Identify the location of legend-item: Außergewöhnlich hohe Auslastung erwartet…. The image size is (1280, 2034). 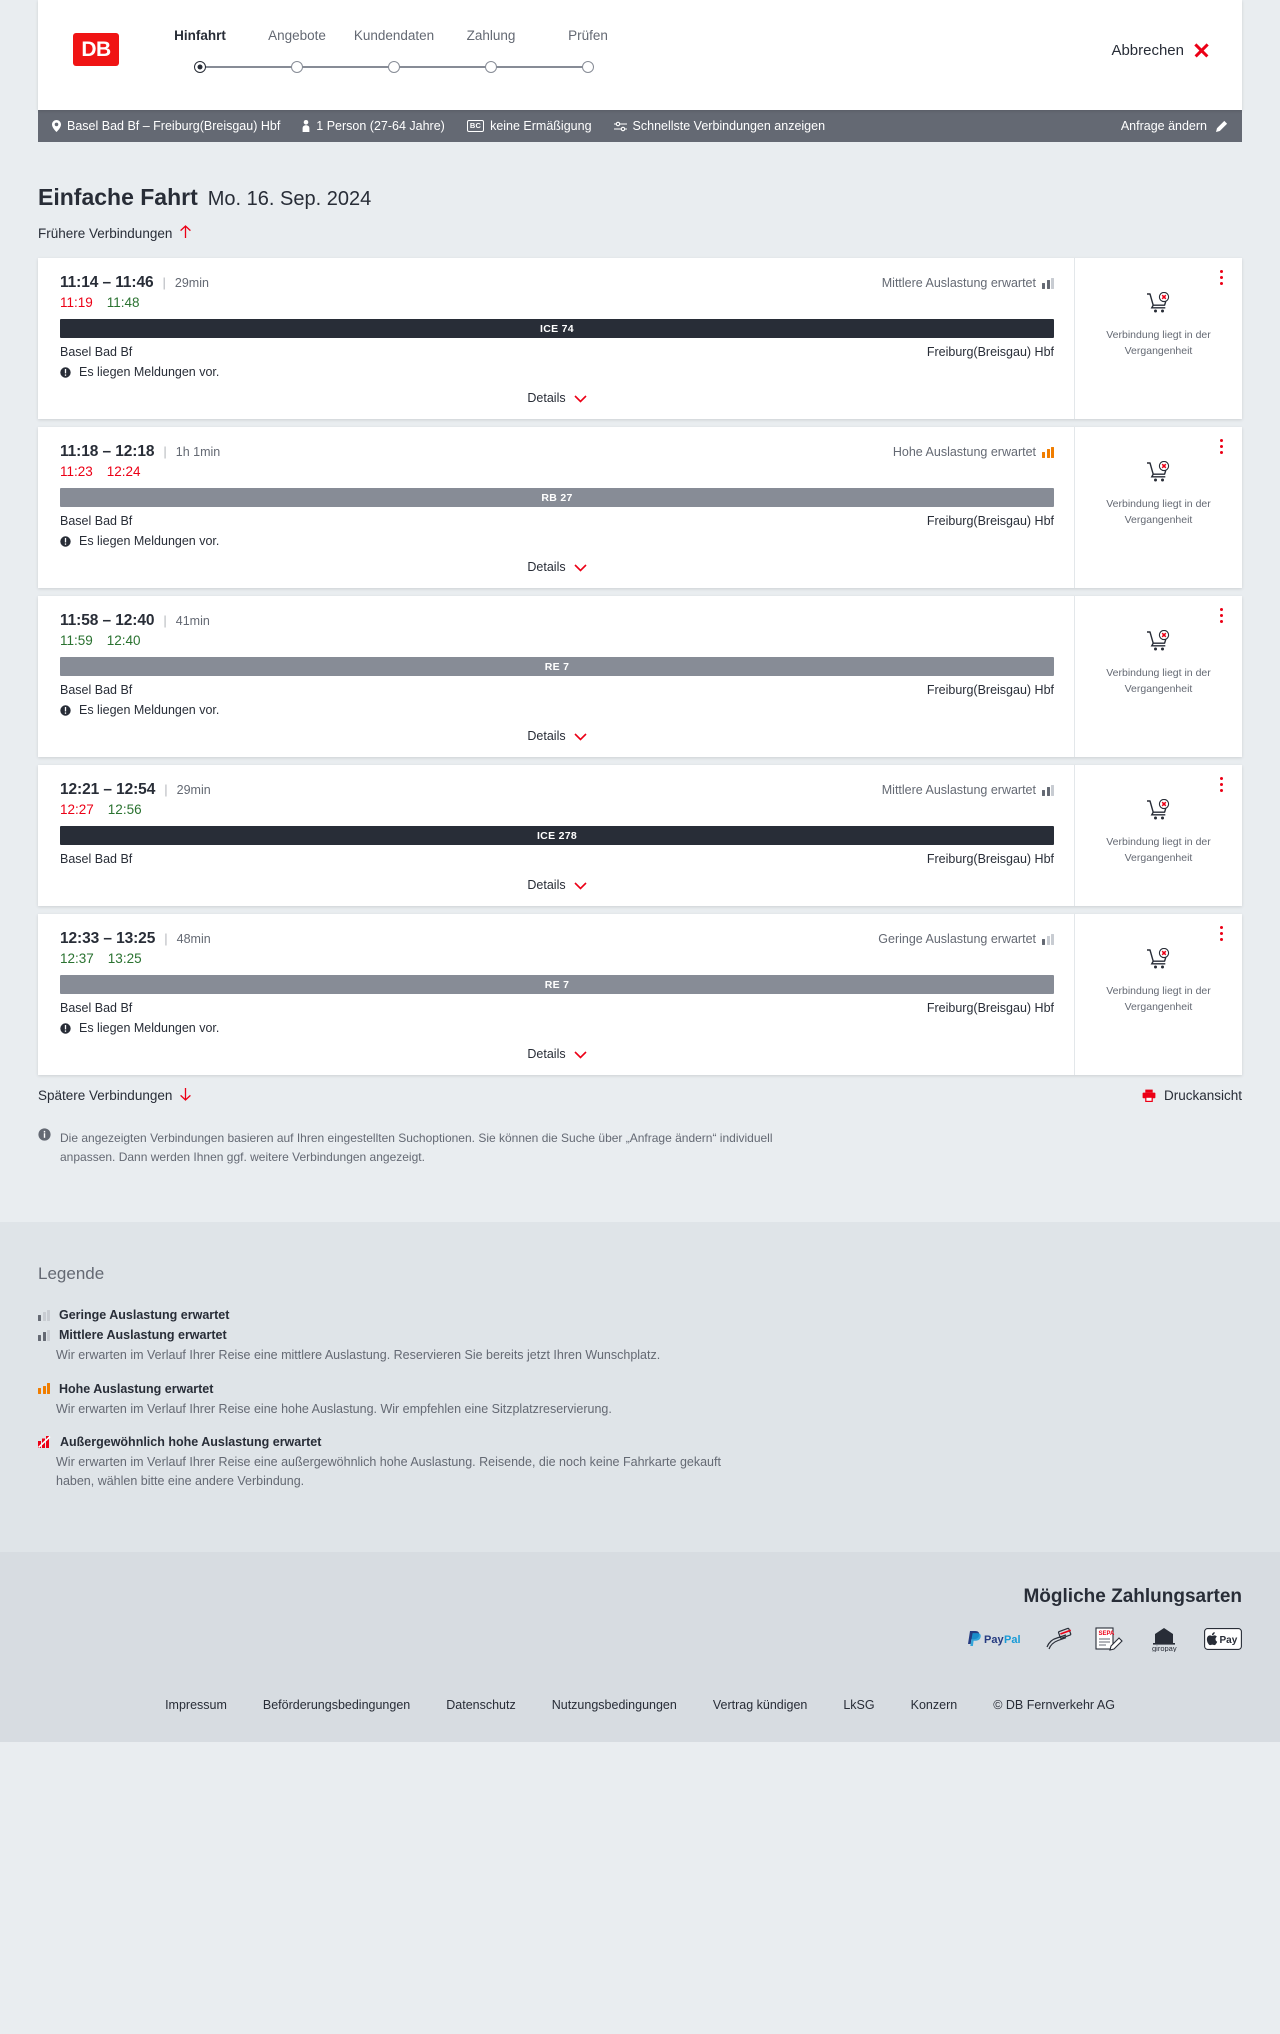
(640, 1463).